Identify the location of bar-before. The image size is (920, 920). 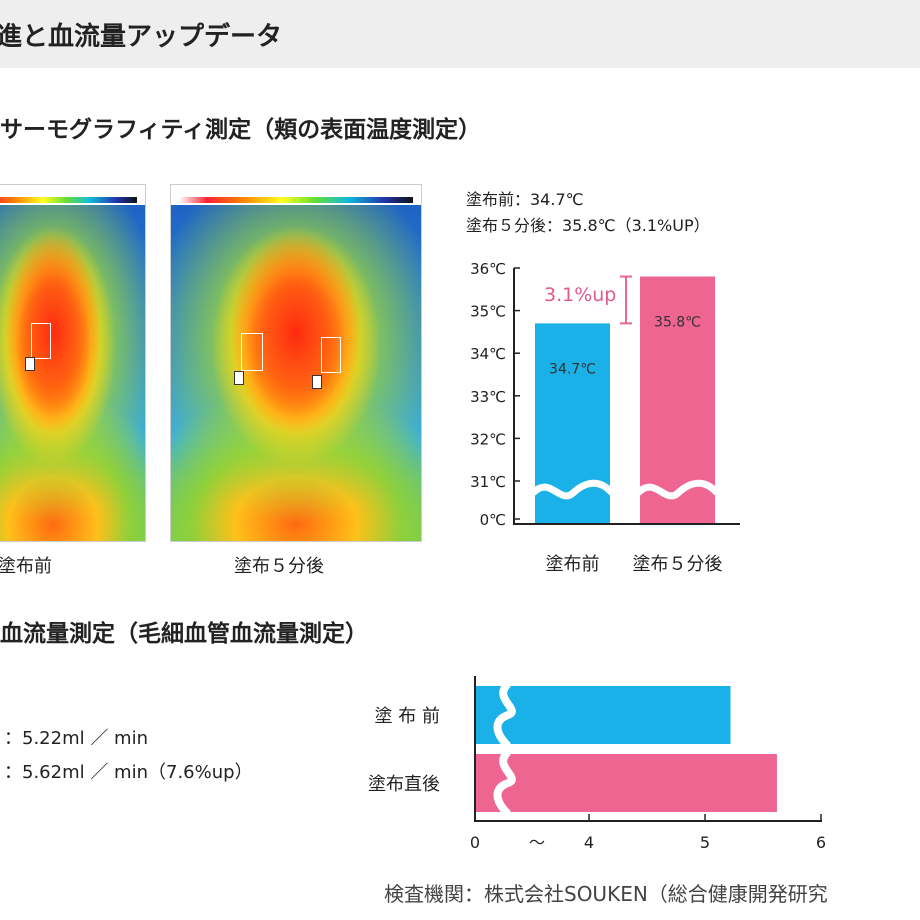
(603, 715).